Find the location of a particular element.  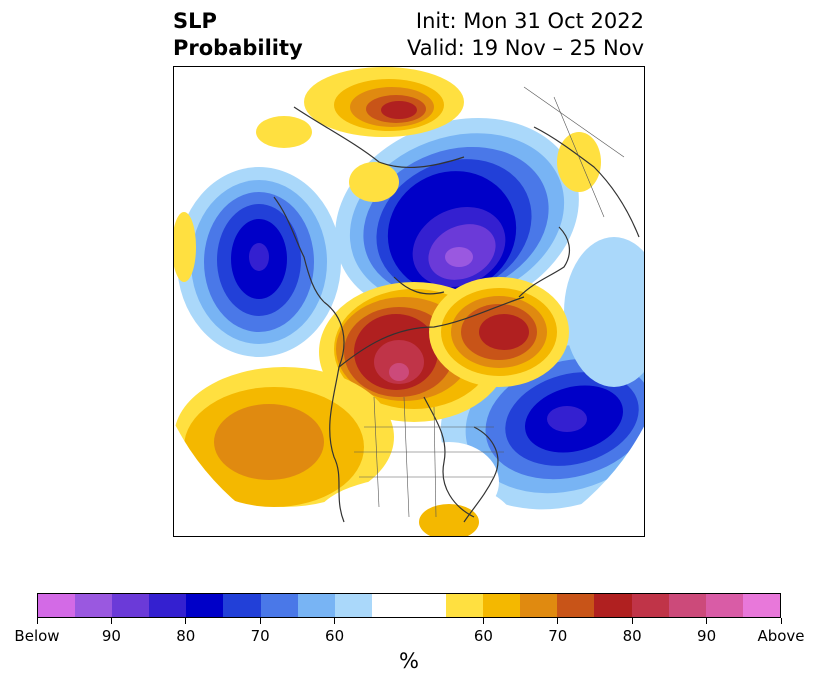

pacific-low-contours is located at coordinates (259, 262).